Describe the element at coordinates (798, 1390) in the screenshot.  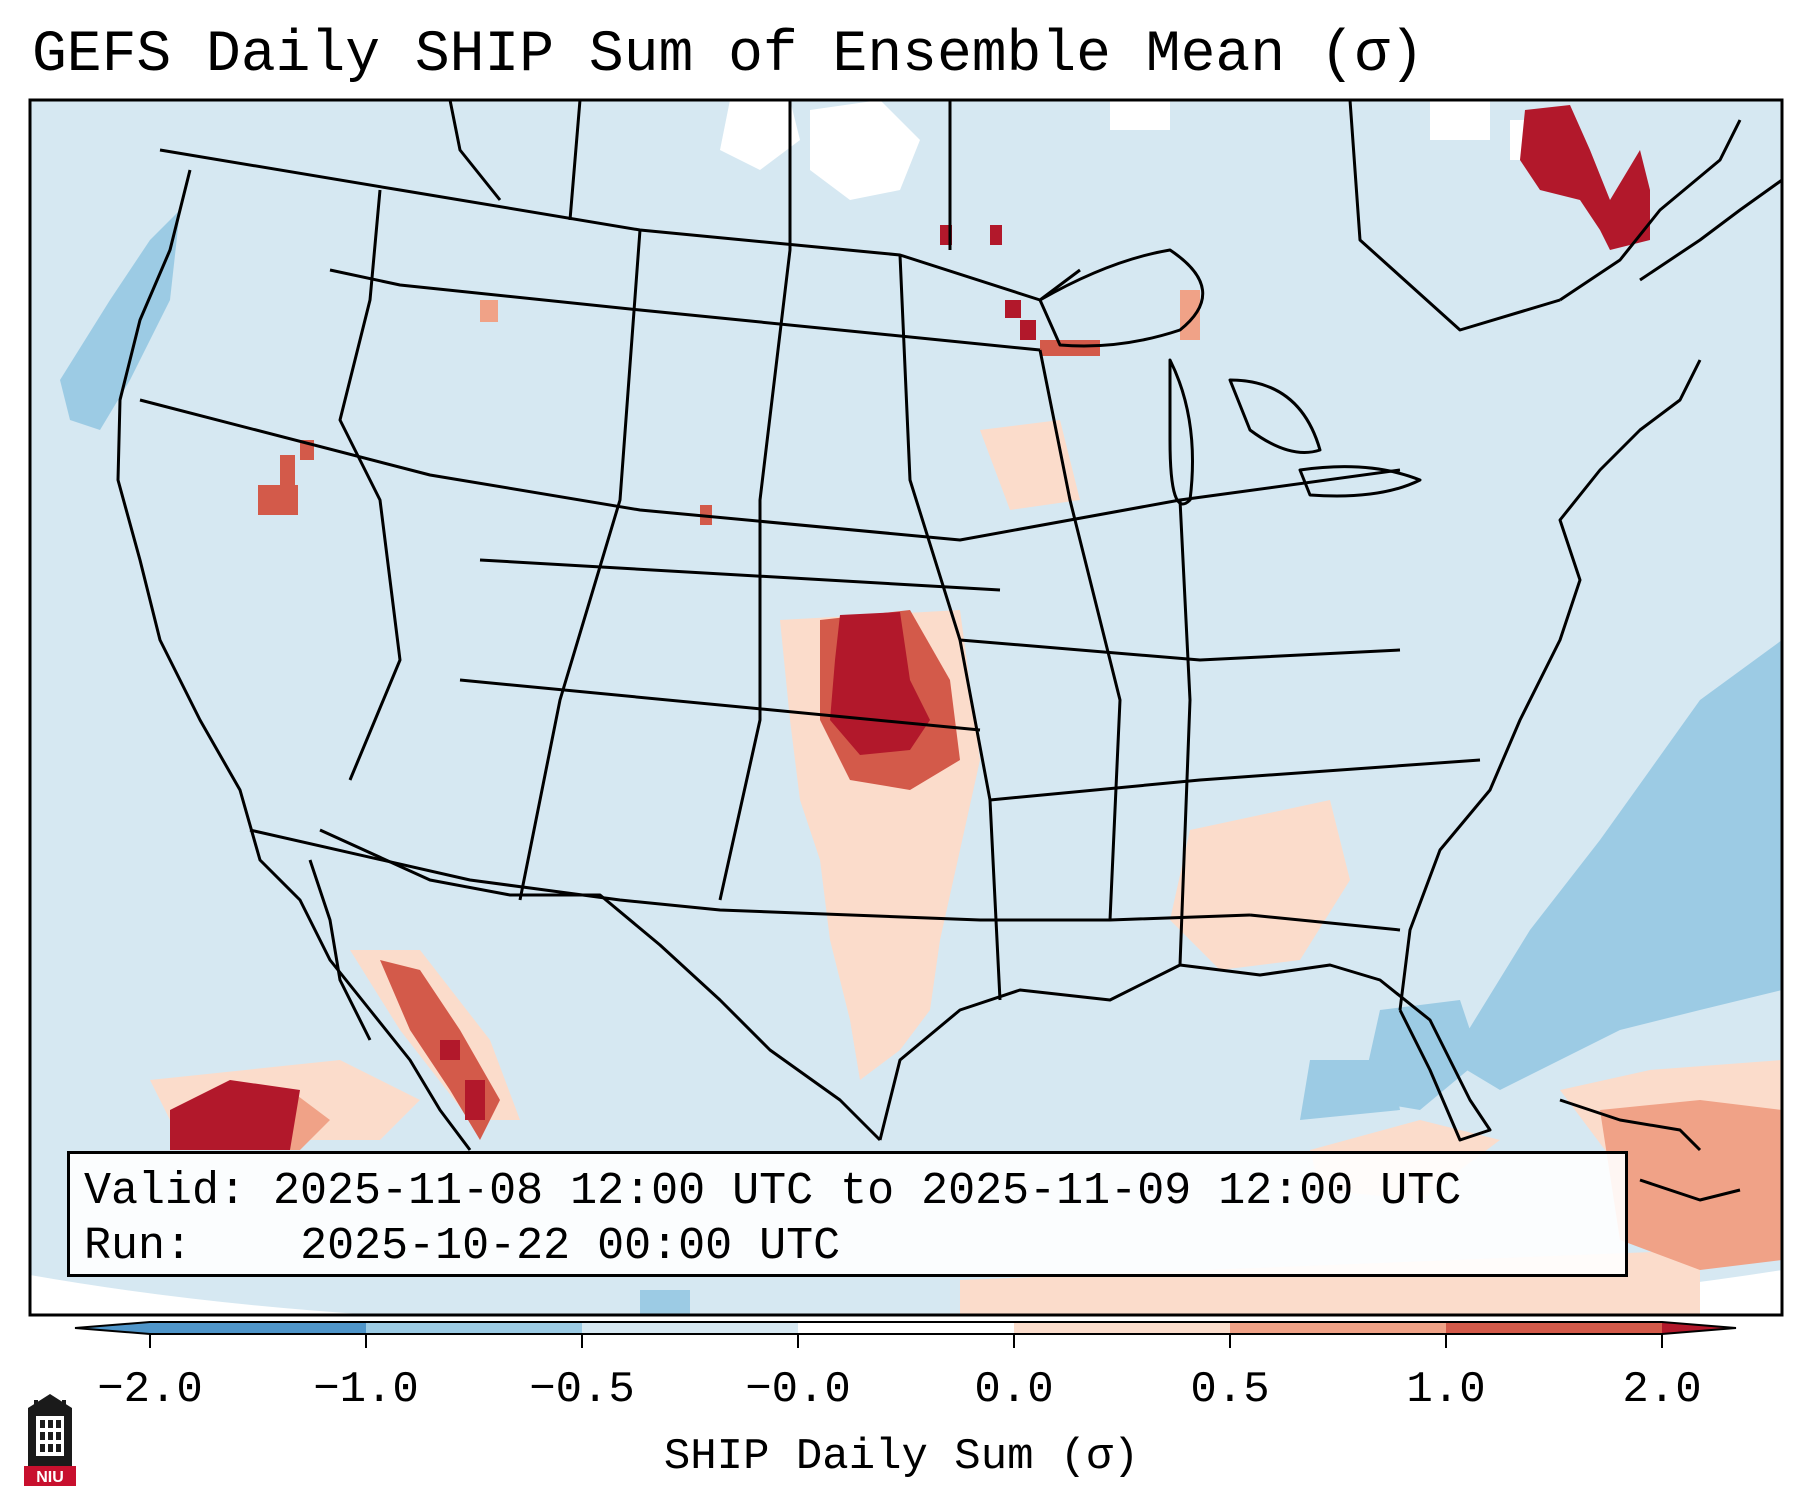
I see `colorbar-tick-label: −0.0` at that location.